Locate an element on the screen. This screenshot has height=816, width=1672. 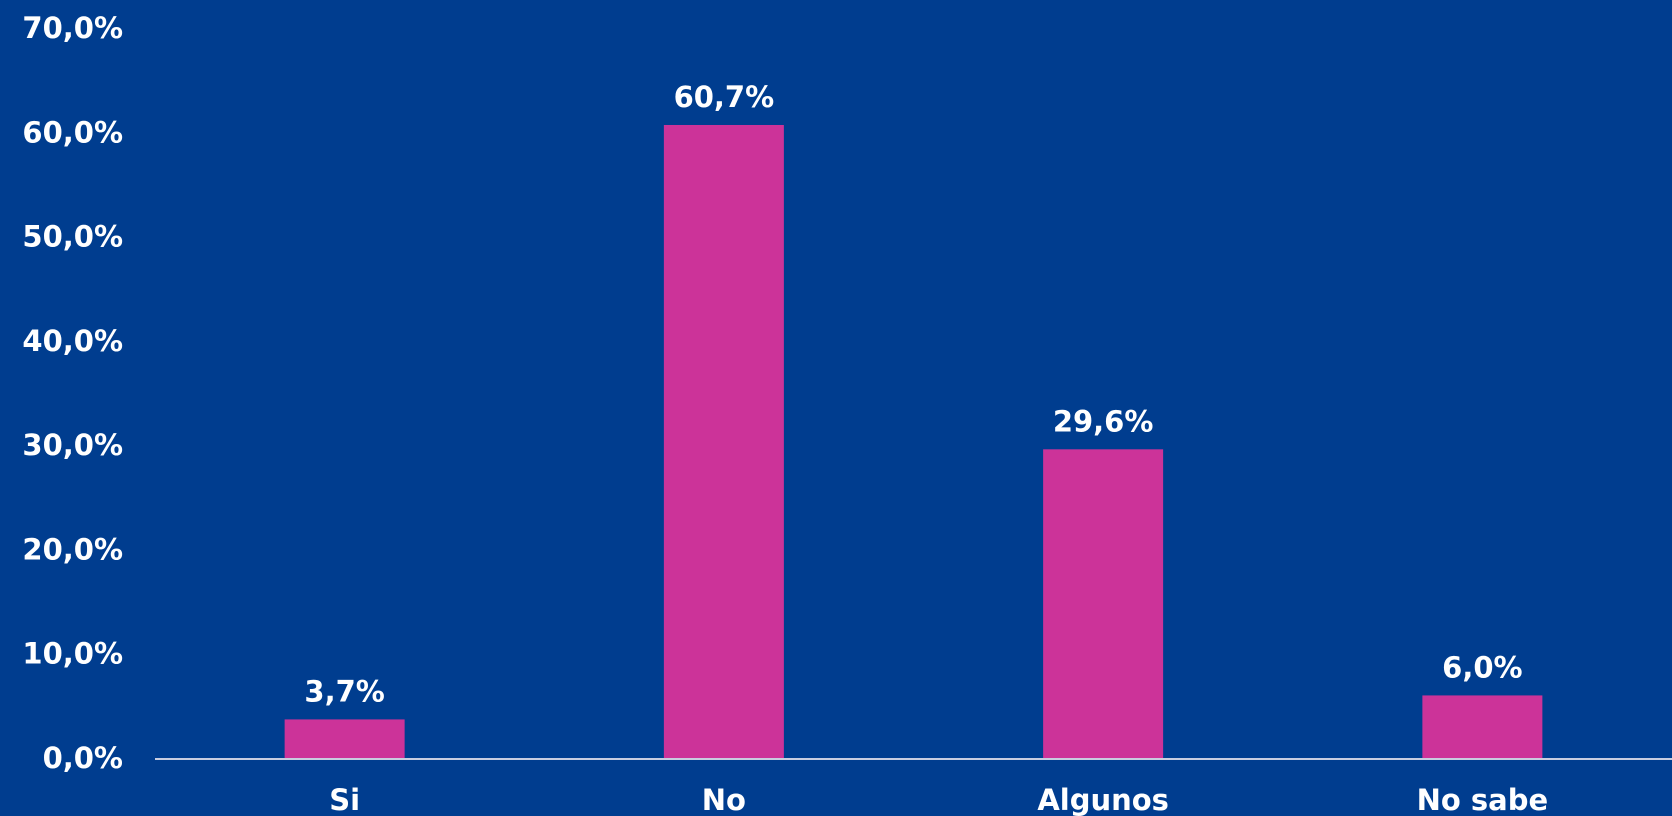
y-tick-label: 50,0% is located at coordinates (72, 237).